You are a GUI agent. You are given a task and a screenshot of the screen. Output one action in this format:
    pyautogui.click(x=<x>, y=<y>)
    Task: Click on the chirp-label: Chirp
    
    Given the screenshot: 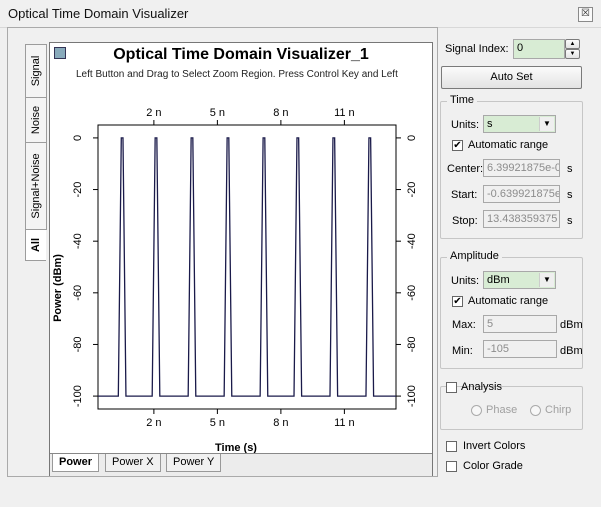 What is the action you would take?
    pyautogui.click(x=558, y=410)
    